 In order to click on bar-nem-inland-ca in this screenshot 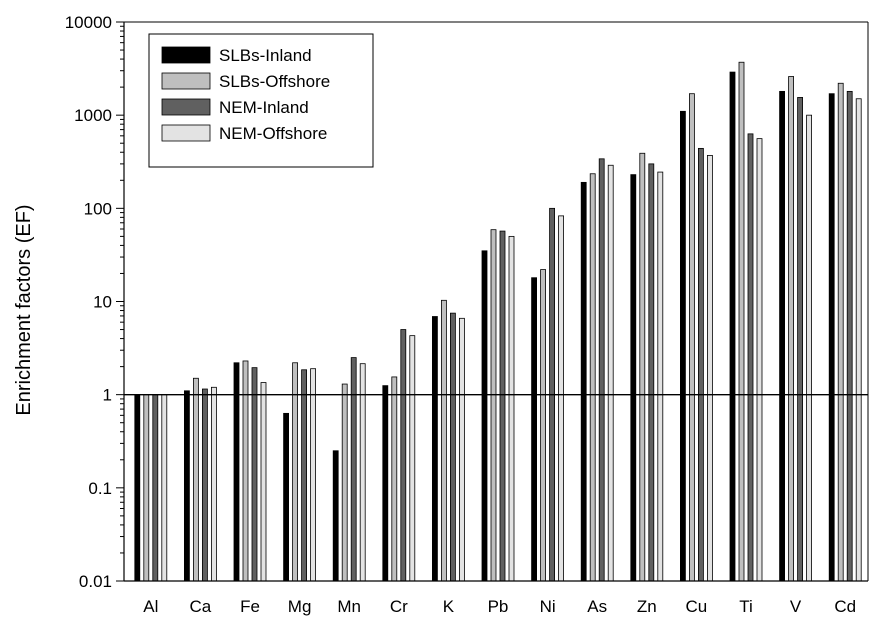, I will do `click(204, 485)`.